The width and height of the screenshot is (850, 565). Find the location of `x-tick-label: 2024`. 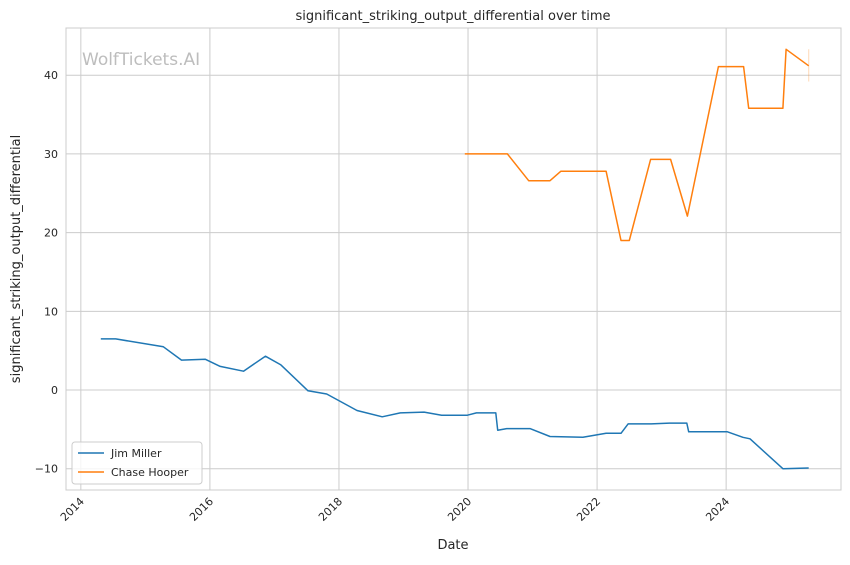

x-tick-label: 2024 is located at coordinates (717, 509).